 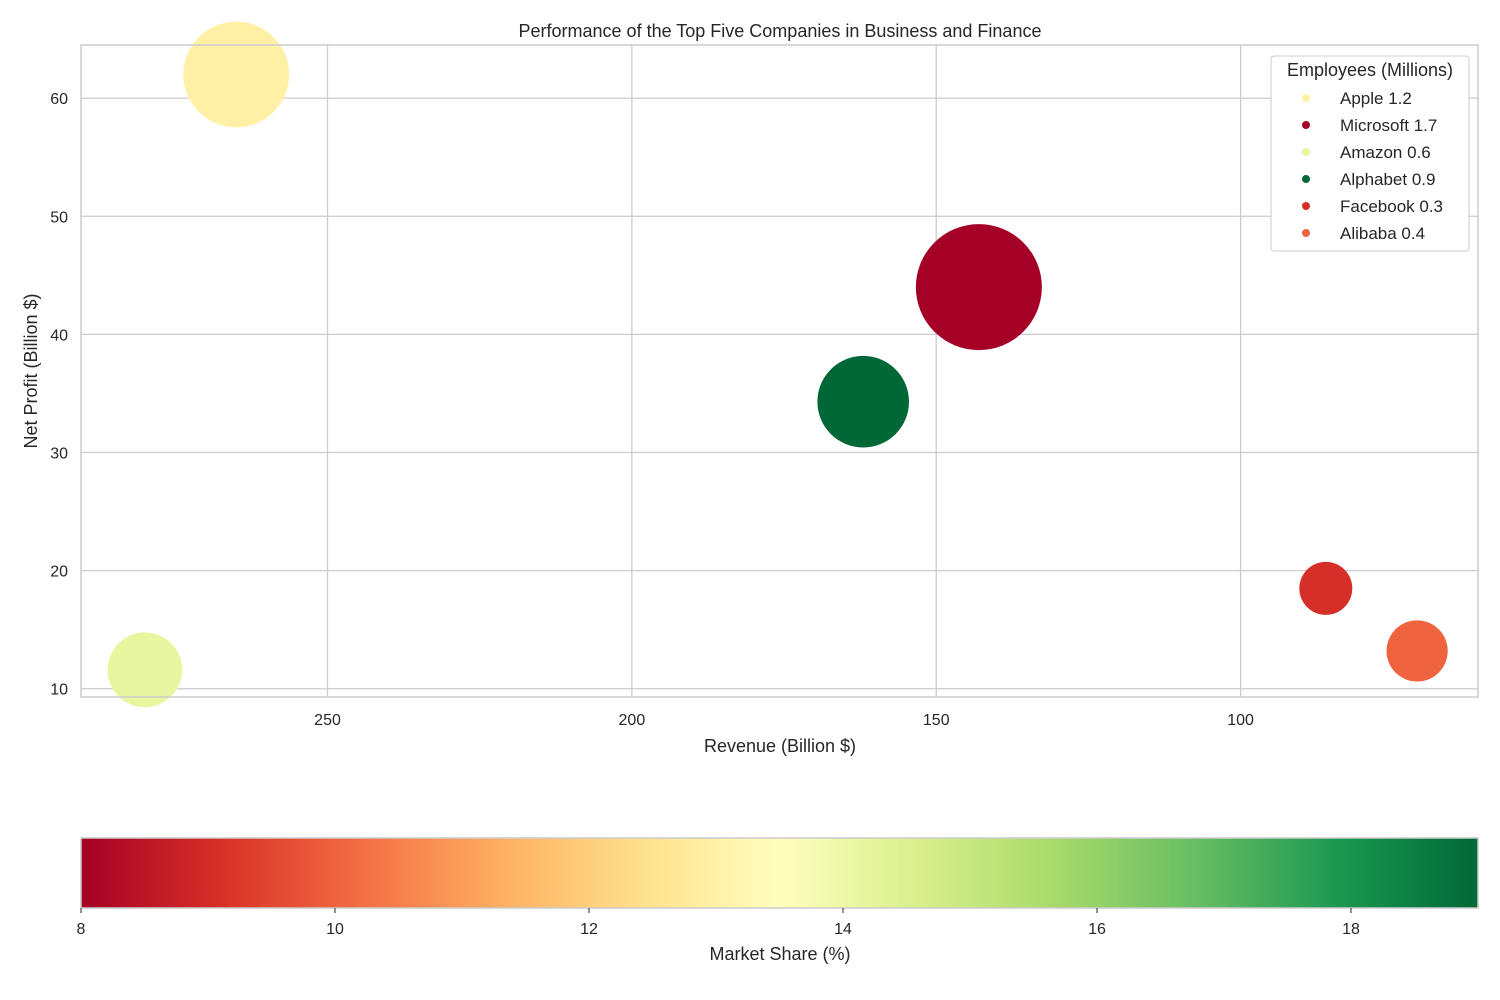 I want to click on colorbar-frame, so click(x=779, y=873).